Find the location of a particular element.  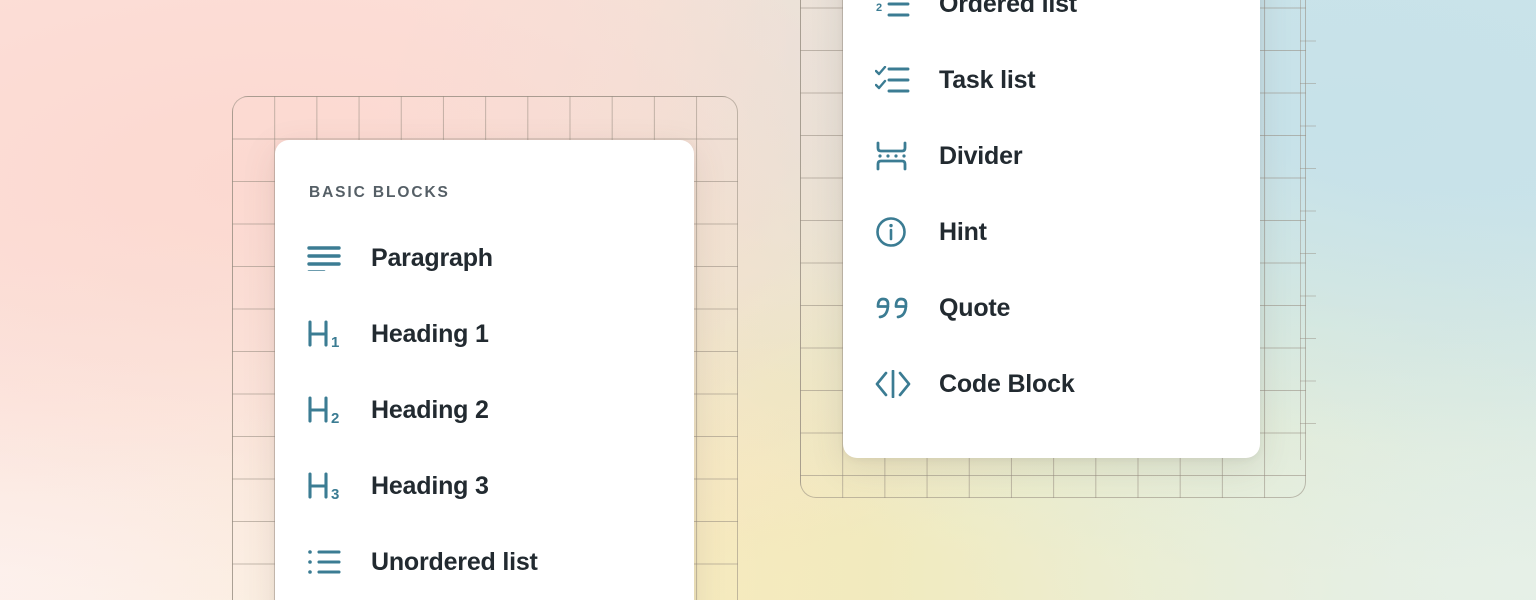

hint-icon is located at coordinates (898, 232).